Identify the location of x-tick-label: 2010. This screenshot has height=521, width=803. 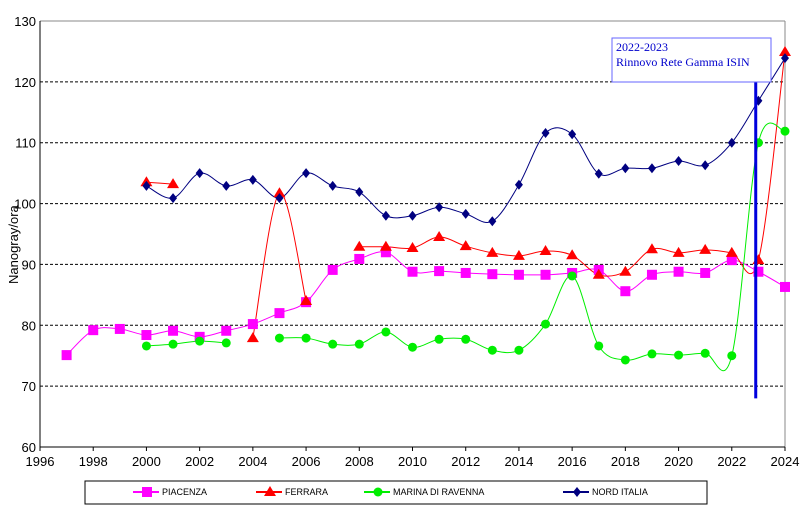
(412, 461).